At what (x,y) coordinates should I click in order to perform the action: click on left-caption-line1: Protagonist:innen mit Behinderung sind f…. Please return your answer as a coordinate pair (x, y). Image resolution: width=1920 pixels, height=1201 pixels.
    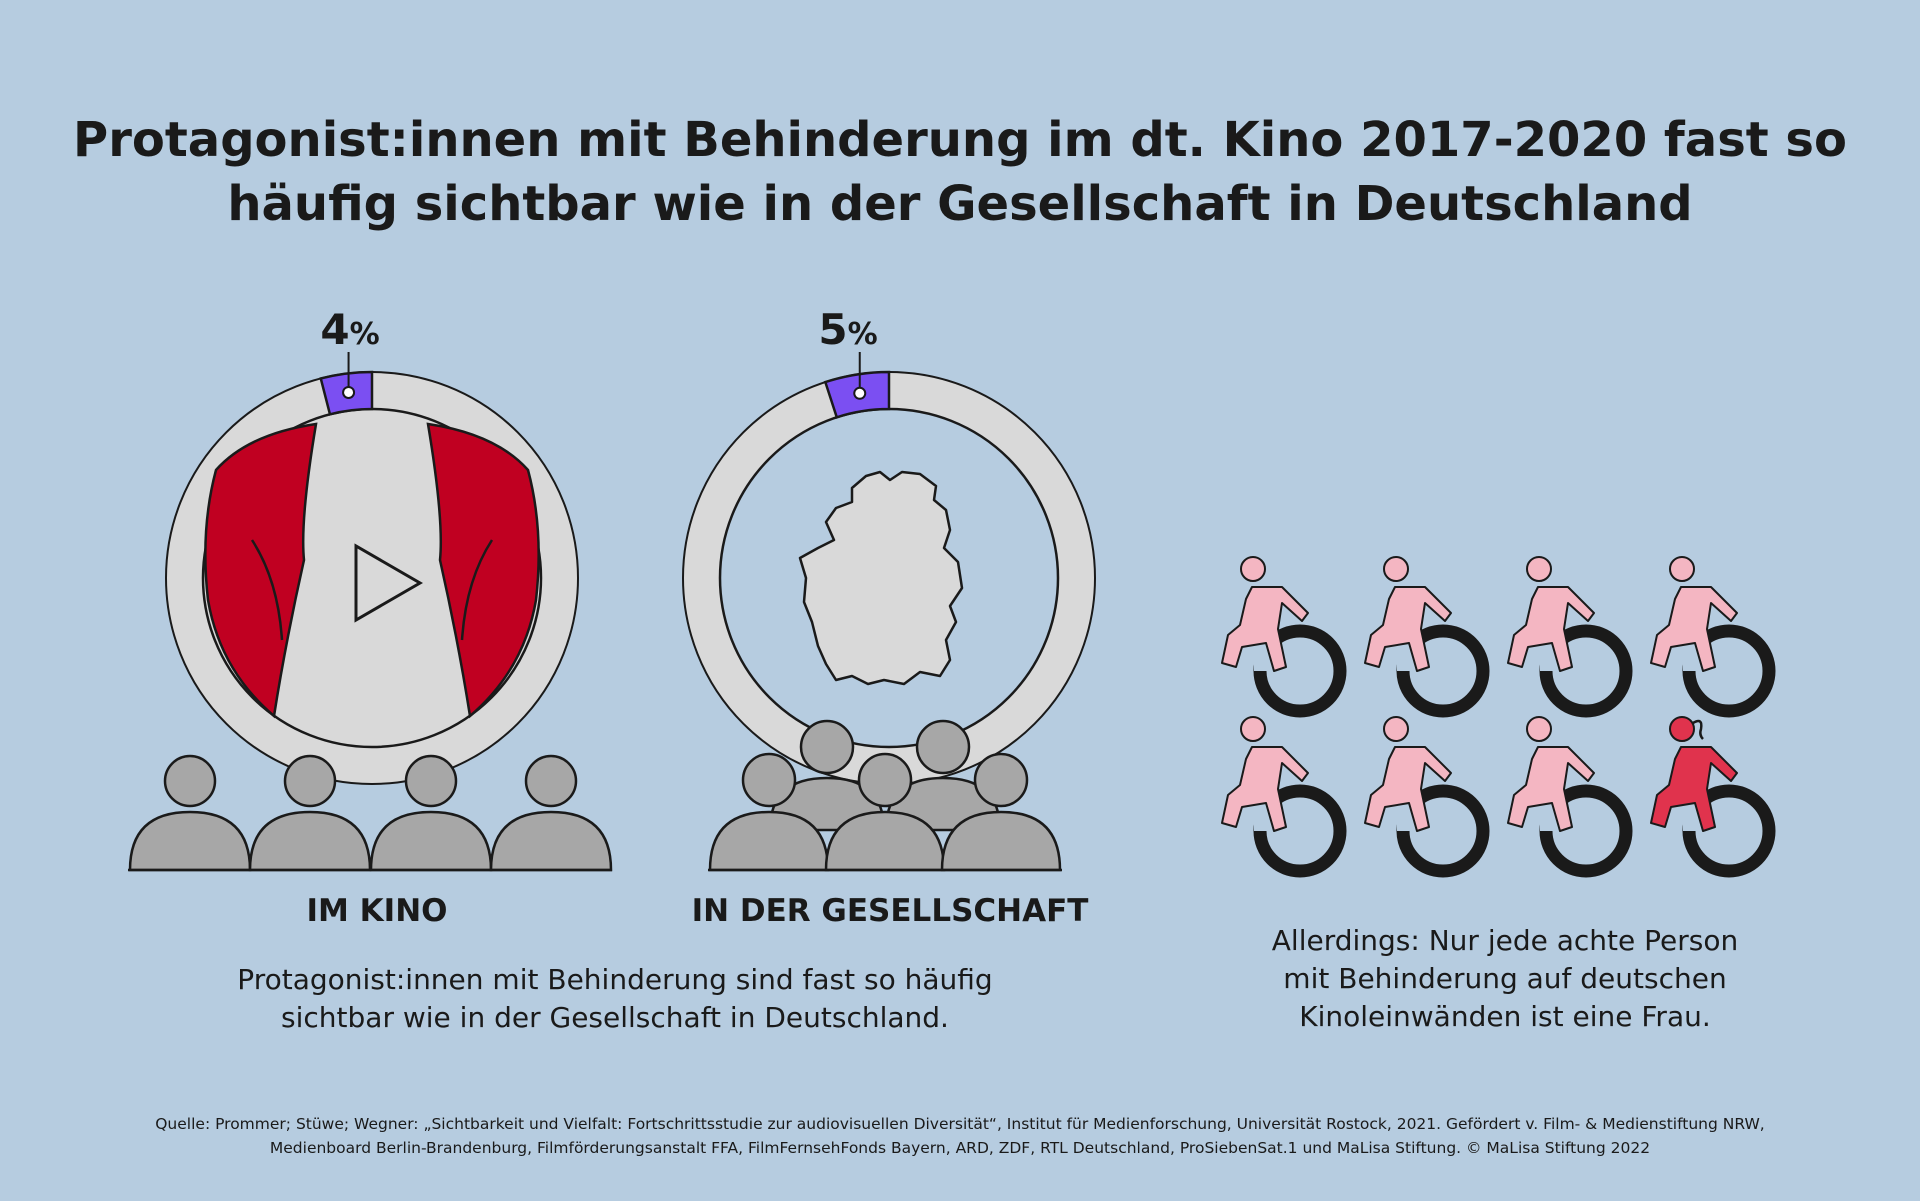
    Looking at the image, I should click on (615, 979).